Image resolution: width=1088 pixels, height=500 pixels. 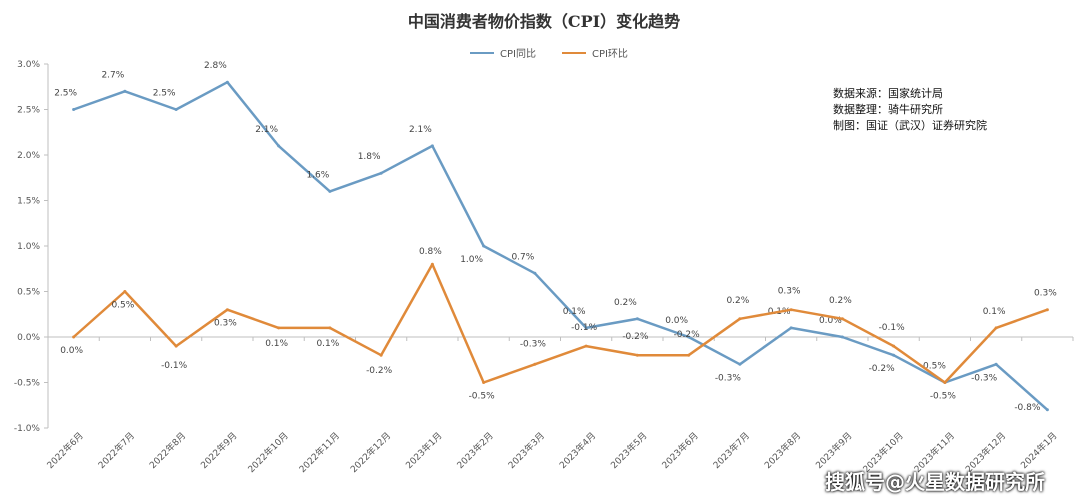 I want to click on data-label-yoy: -0.2%, so click(x=882, y=369).